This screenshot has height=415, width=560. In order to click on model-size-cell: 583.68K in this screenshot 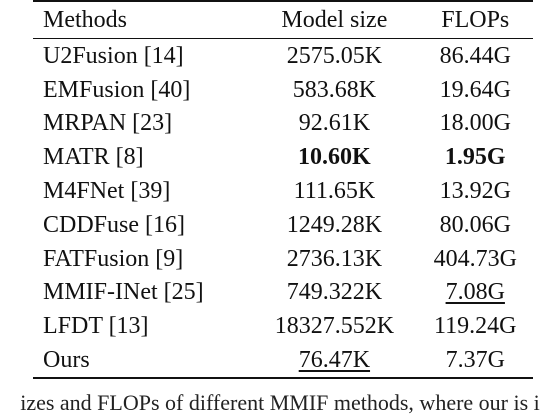, I will do `click(334, 89)`.